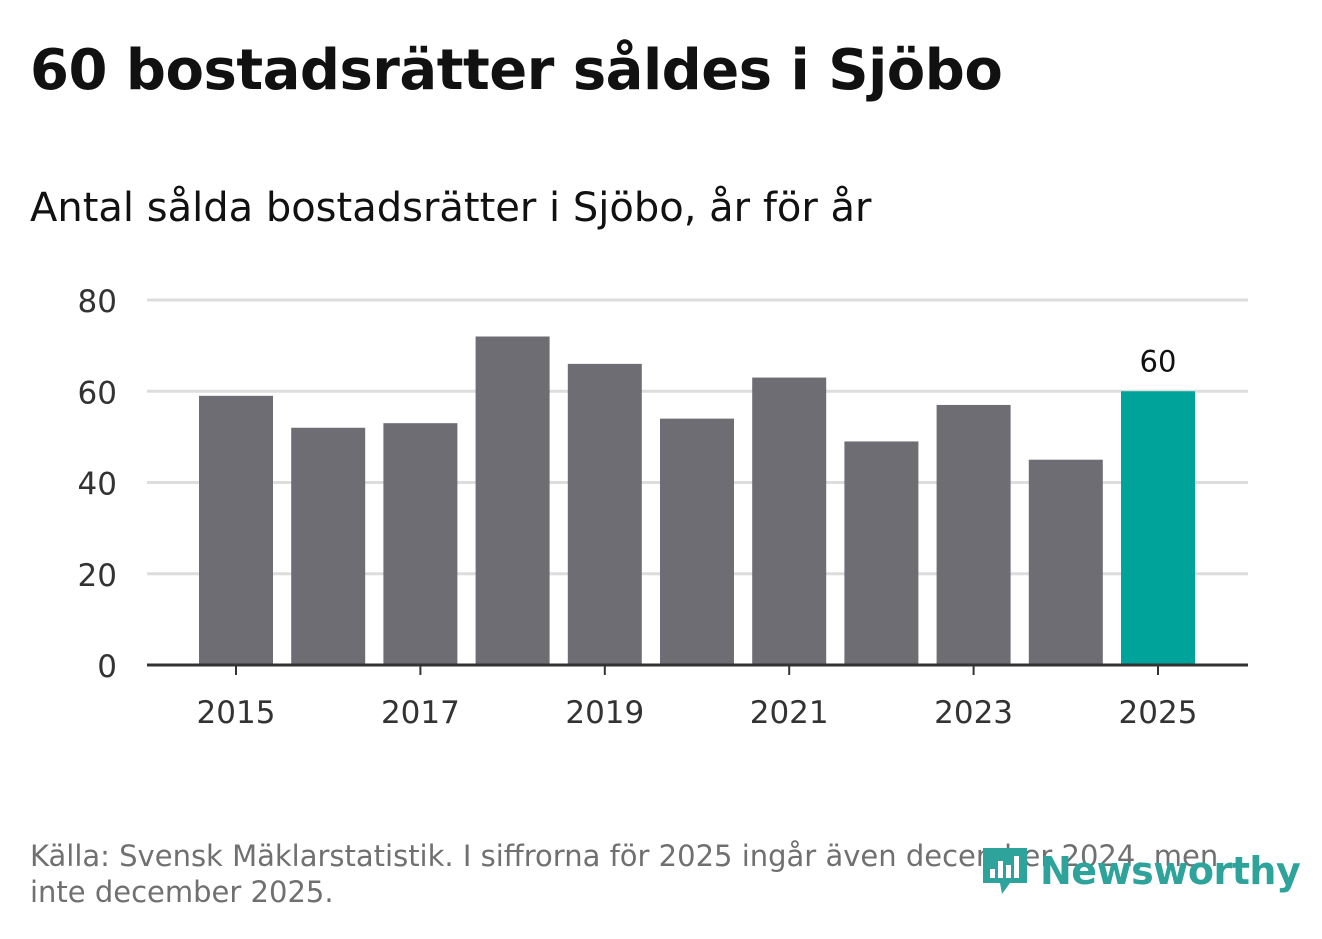 The image size is (1322, 939). What do you see at coordinates (107, 667) in the screenshot?
I see `y-tick-label: 0` at bounding box center [107, 667].